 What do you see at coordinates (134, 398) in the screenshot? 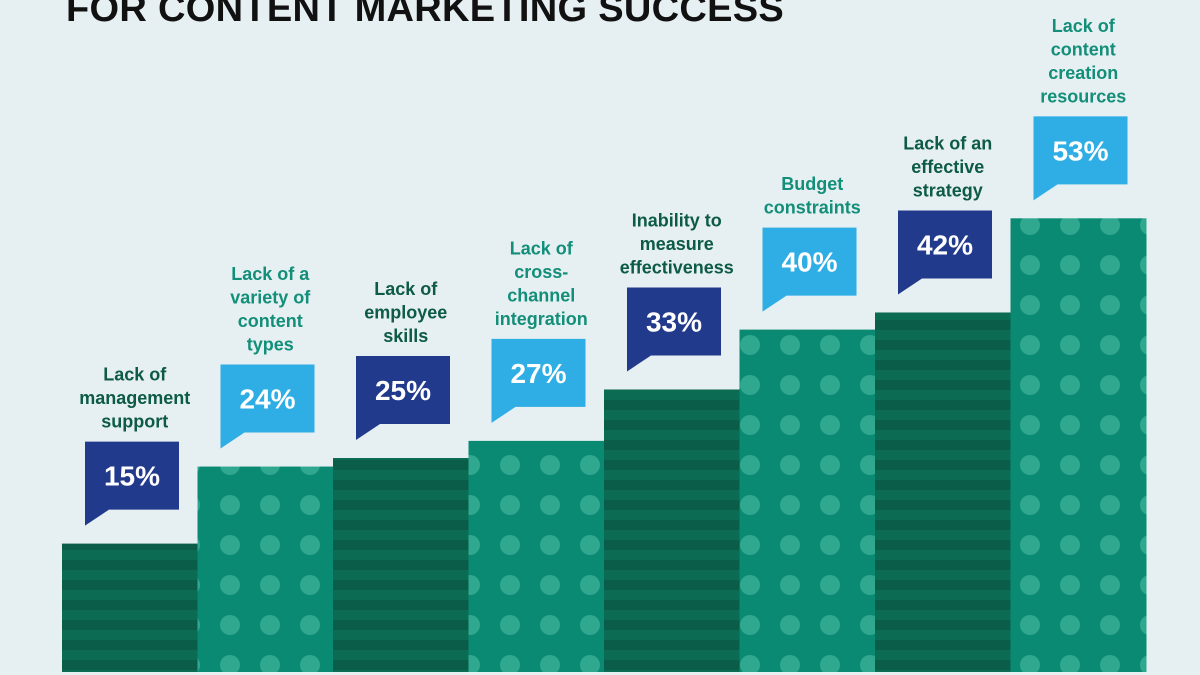
I see `category-label-1: Lack of management support` at bounding box center [134, 398].